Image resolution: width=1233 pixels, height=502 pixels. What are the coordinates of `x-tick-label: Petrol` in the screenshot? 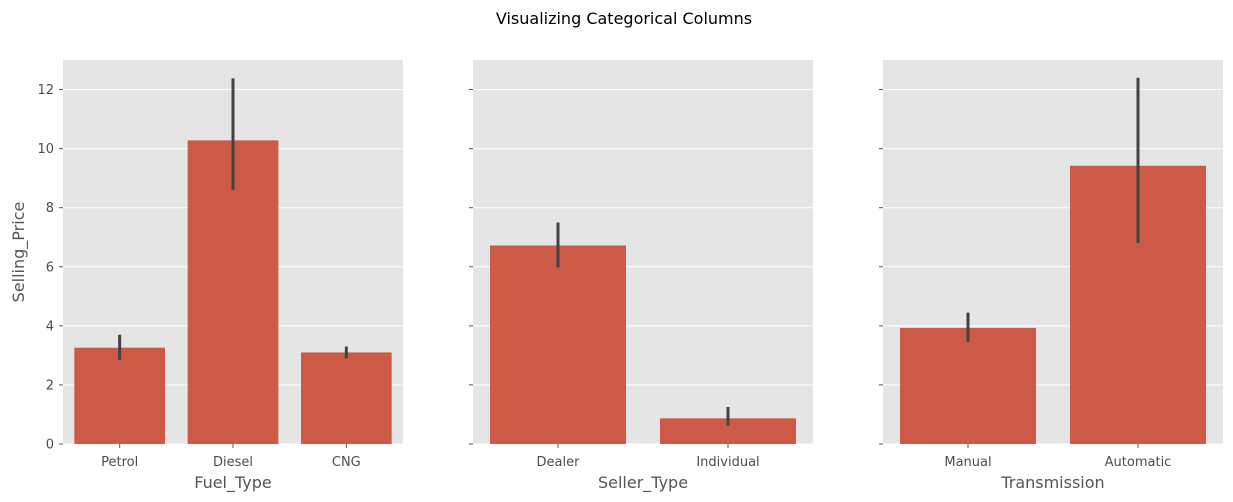 It's located at (119, 462).